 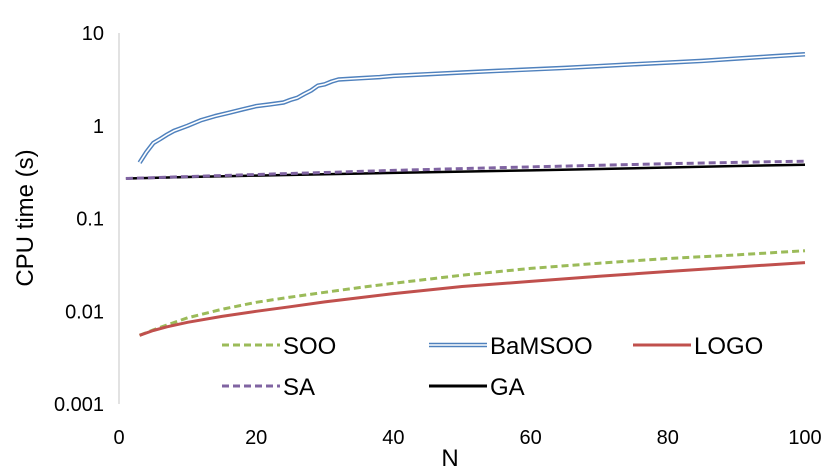 What do you see at coordinates (299, 387) in the screenshot?
I see `legend-label-sa: SA` at bounding box center [299, 387].